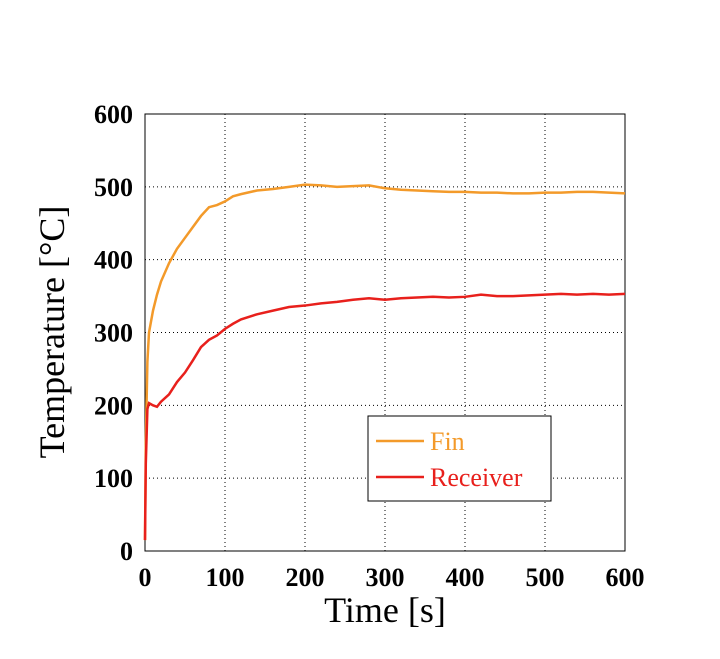 The width and height of the screenshot is (720, 659). Describe the element at coordinates (113, 187) in the screenshot. I see `y-tick-label: 500` at that location.